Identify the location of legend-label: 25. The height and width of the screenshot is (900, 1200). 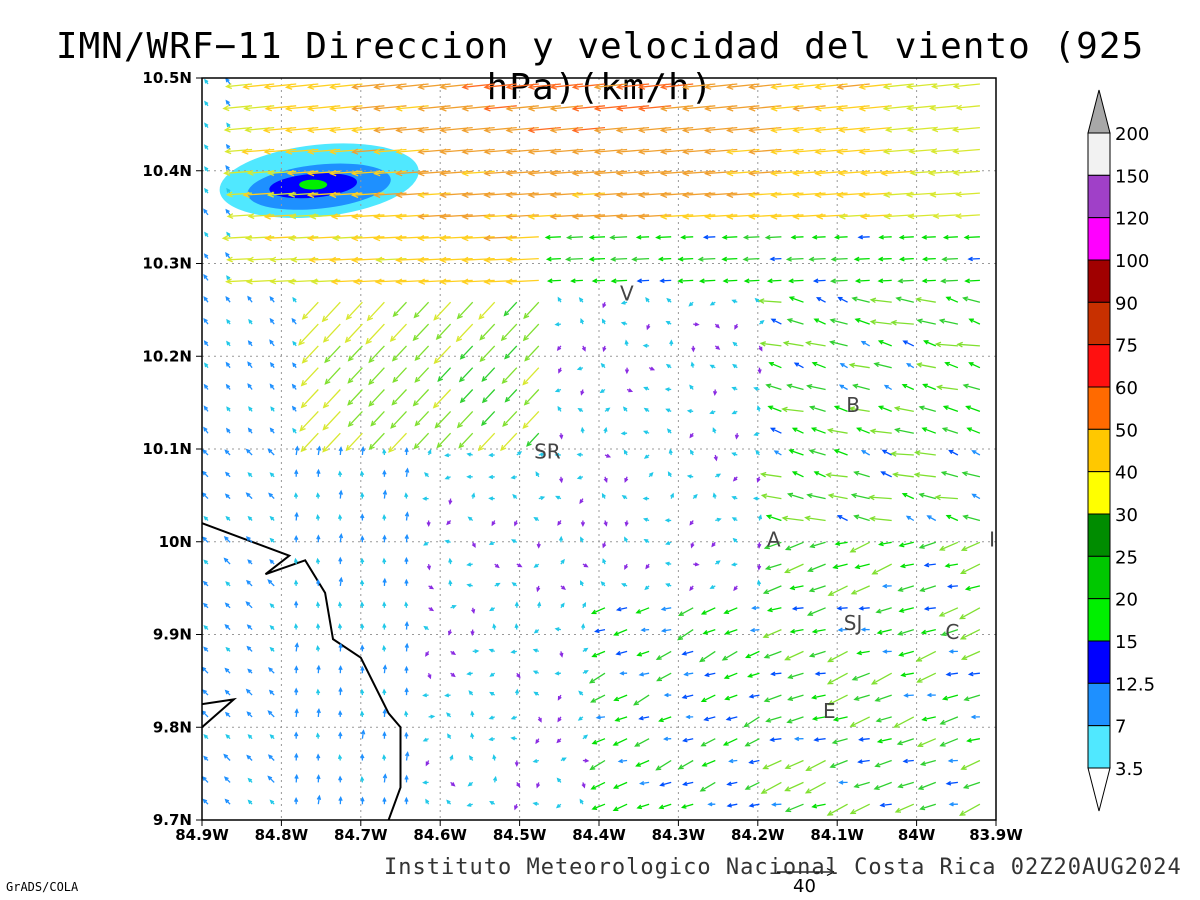
(1126, 557).